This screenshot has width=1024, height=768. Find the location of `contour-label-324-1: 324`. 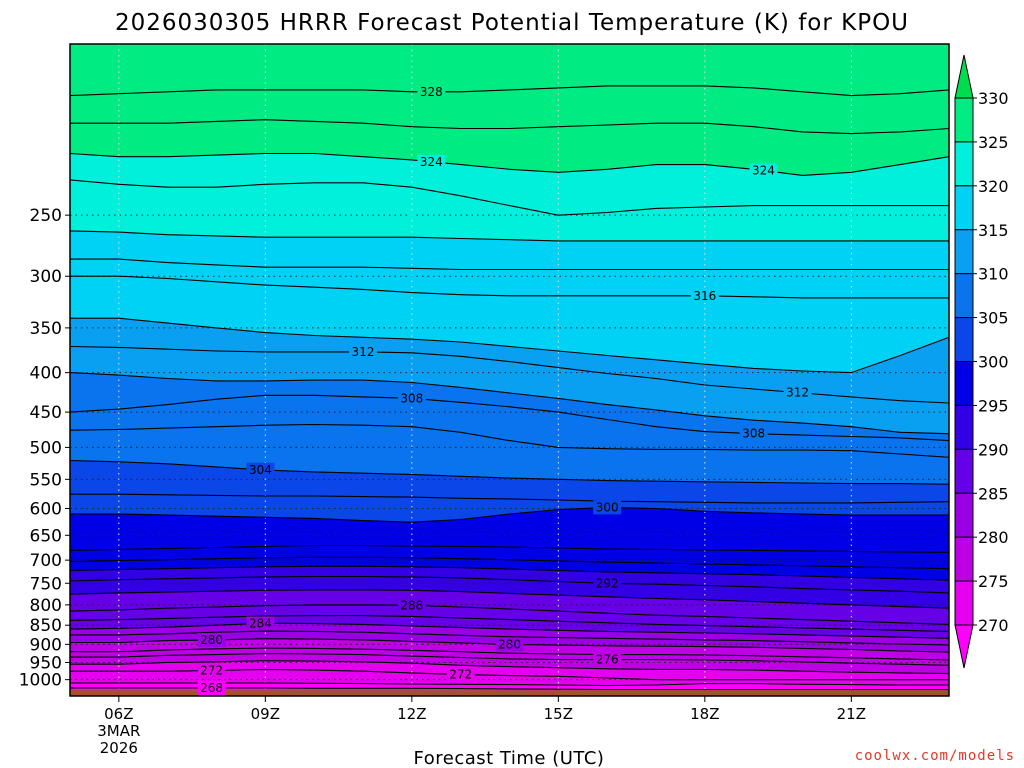

contour-label-324-1: 324 is located at coordinates (431, 161).